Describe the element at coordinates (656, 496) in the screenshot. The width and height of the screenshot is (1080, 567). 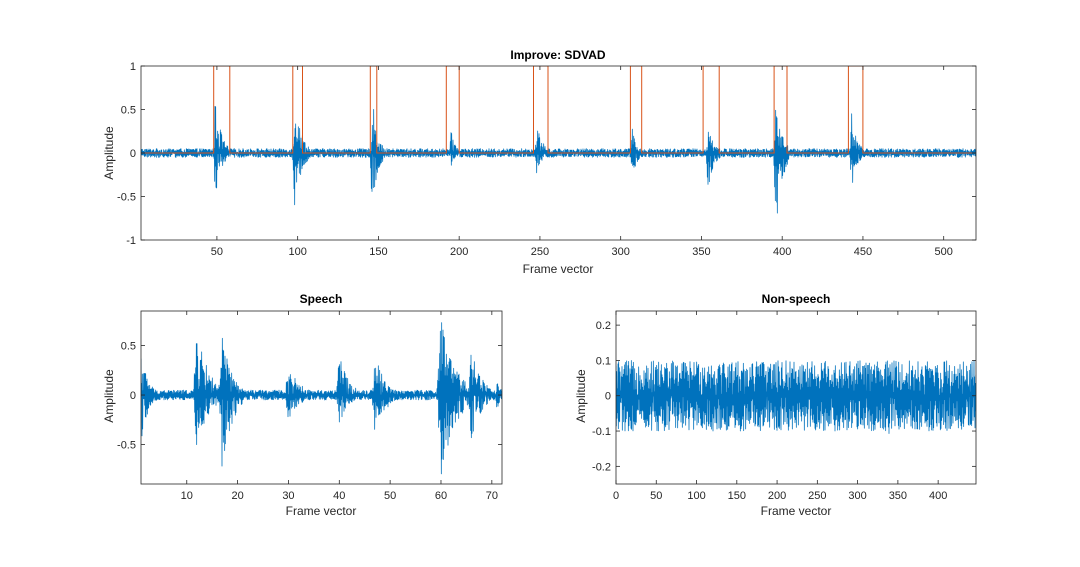
I see `non-speech-xtick-label: 50` at that location.